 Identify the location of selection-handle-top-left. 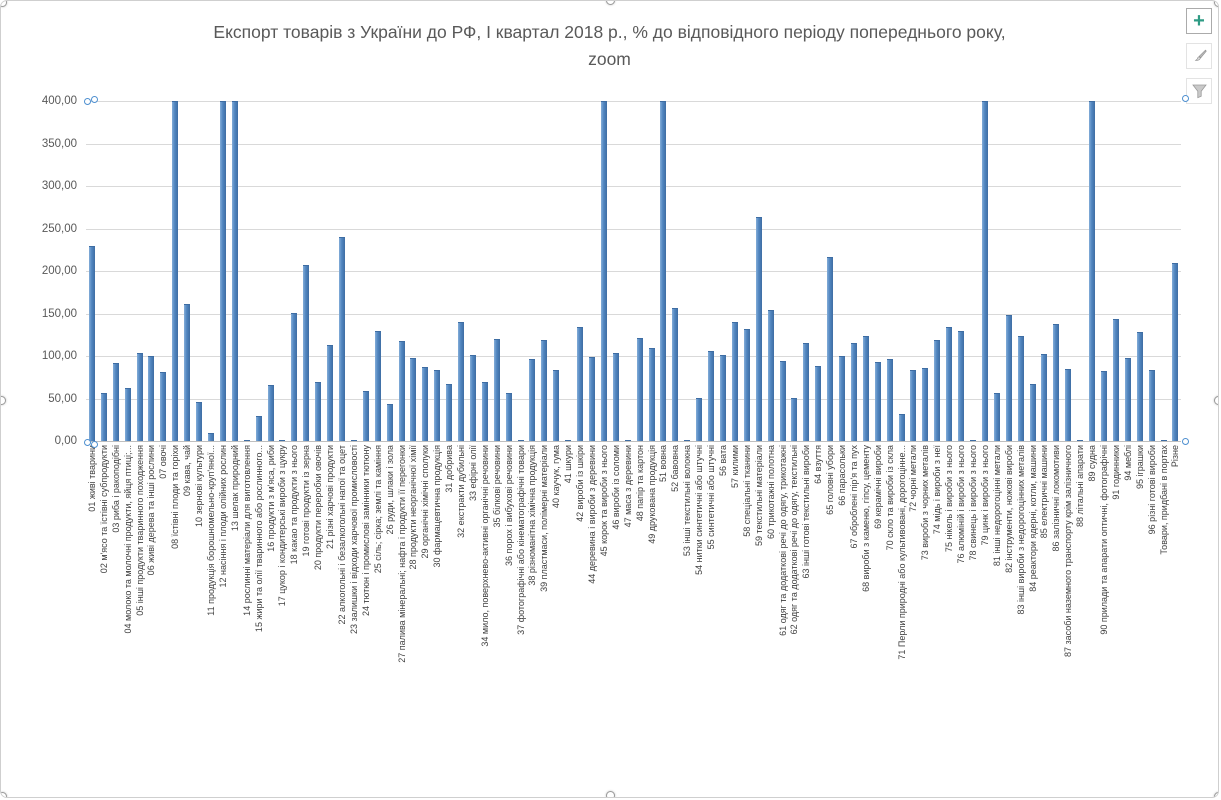
(4, 4).